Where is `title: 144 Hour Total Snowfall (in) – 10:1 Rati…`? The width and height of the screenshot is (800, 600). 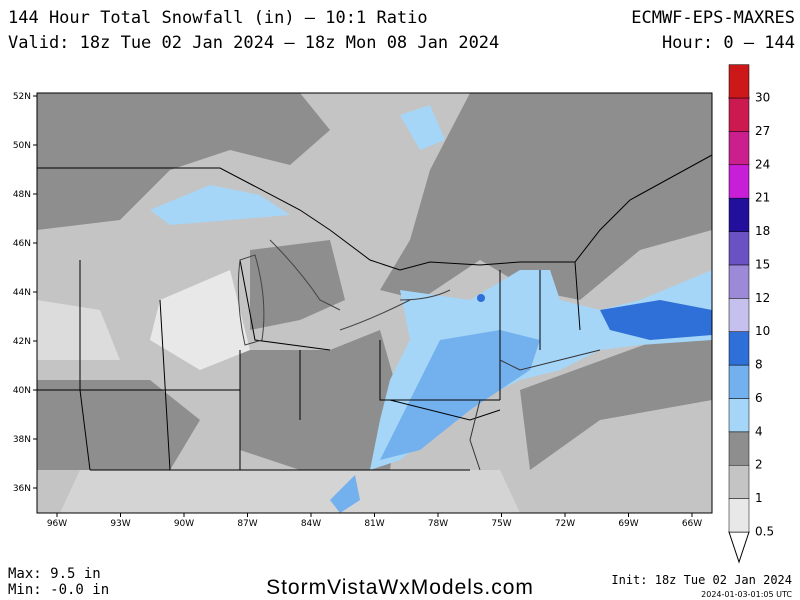 title: 144 Hour Total Snowfall (in) – 10:1 Rati… is located at coordinates (218, 18).